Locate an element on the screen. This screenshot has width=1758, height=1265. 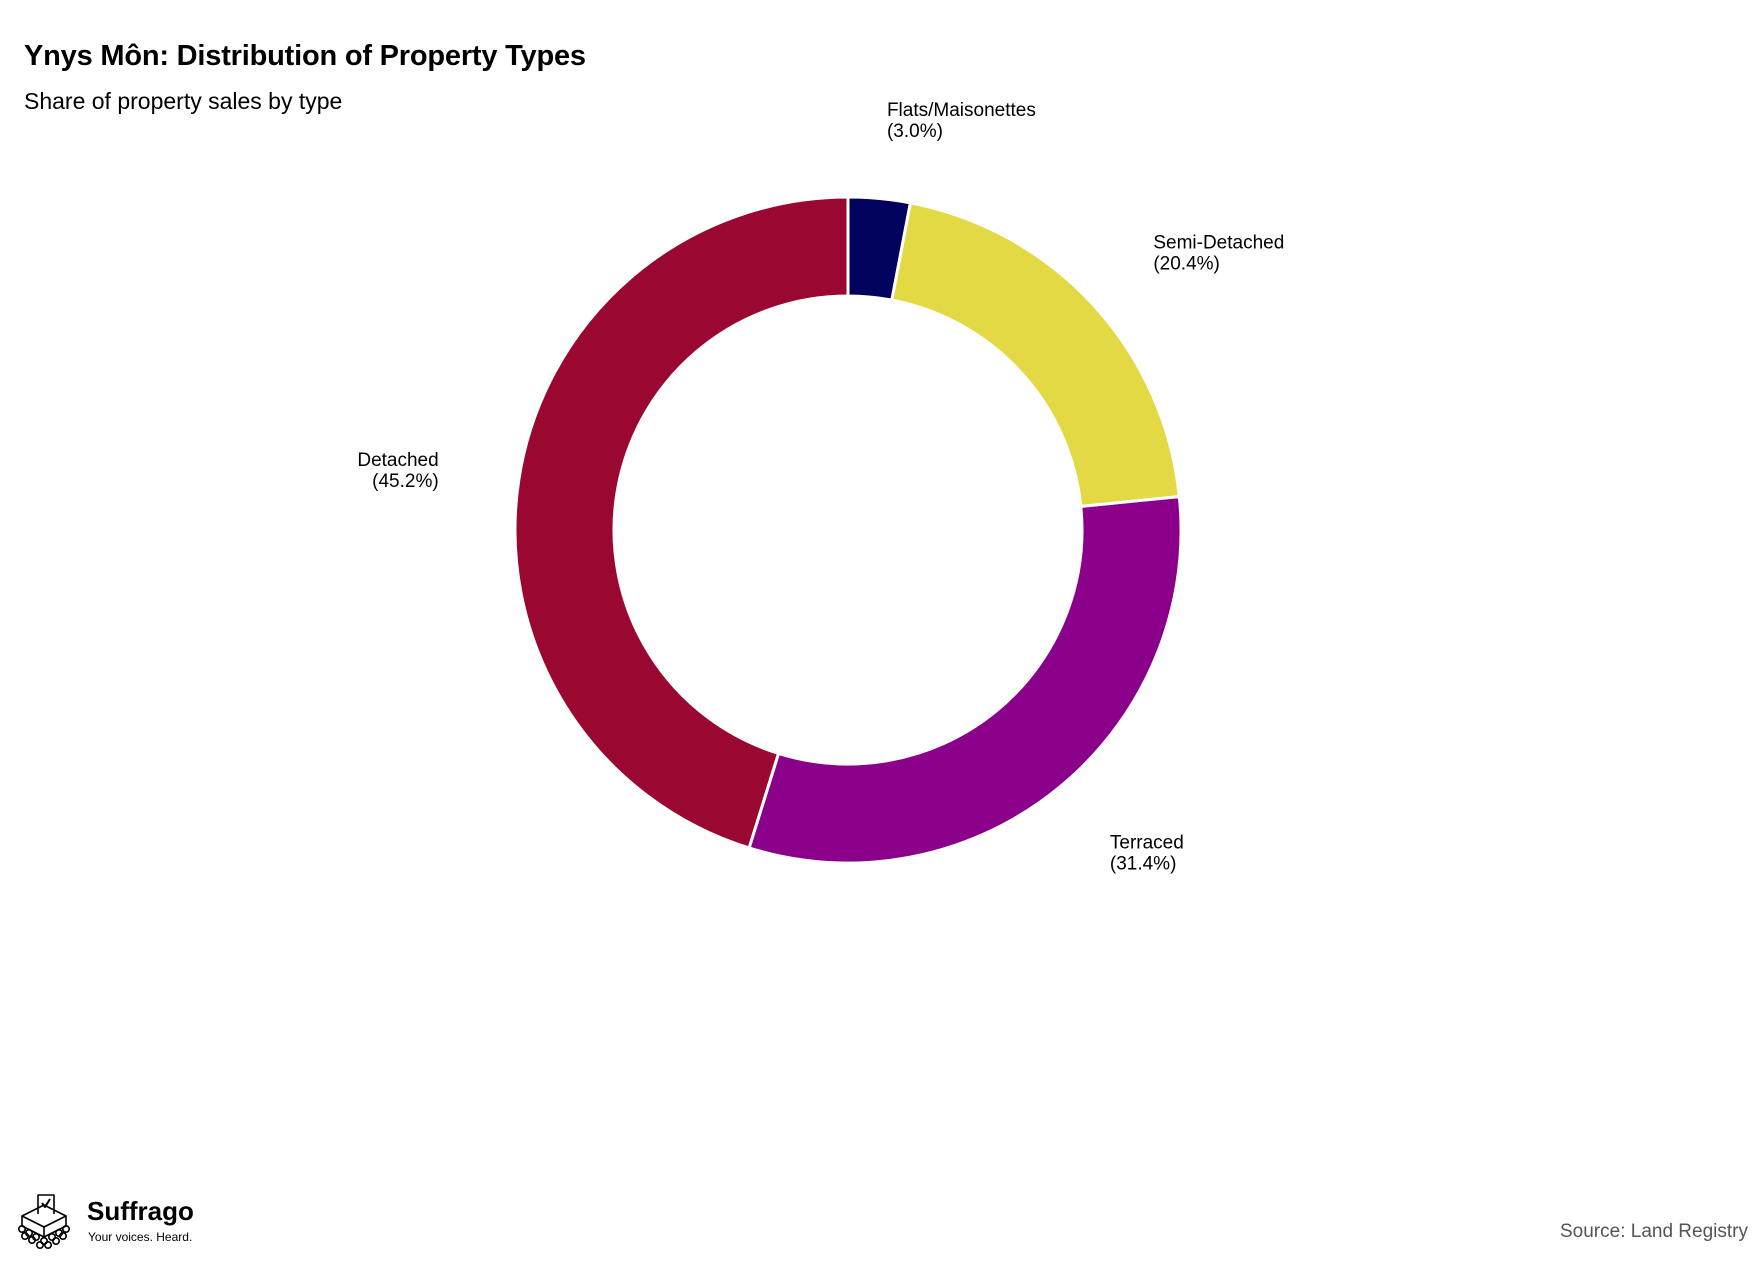
chart-title: Ynys Môn: Distribution of Property Types is located at coordinates (305, 56).